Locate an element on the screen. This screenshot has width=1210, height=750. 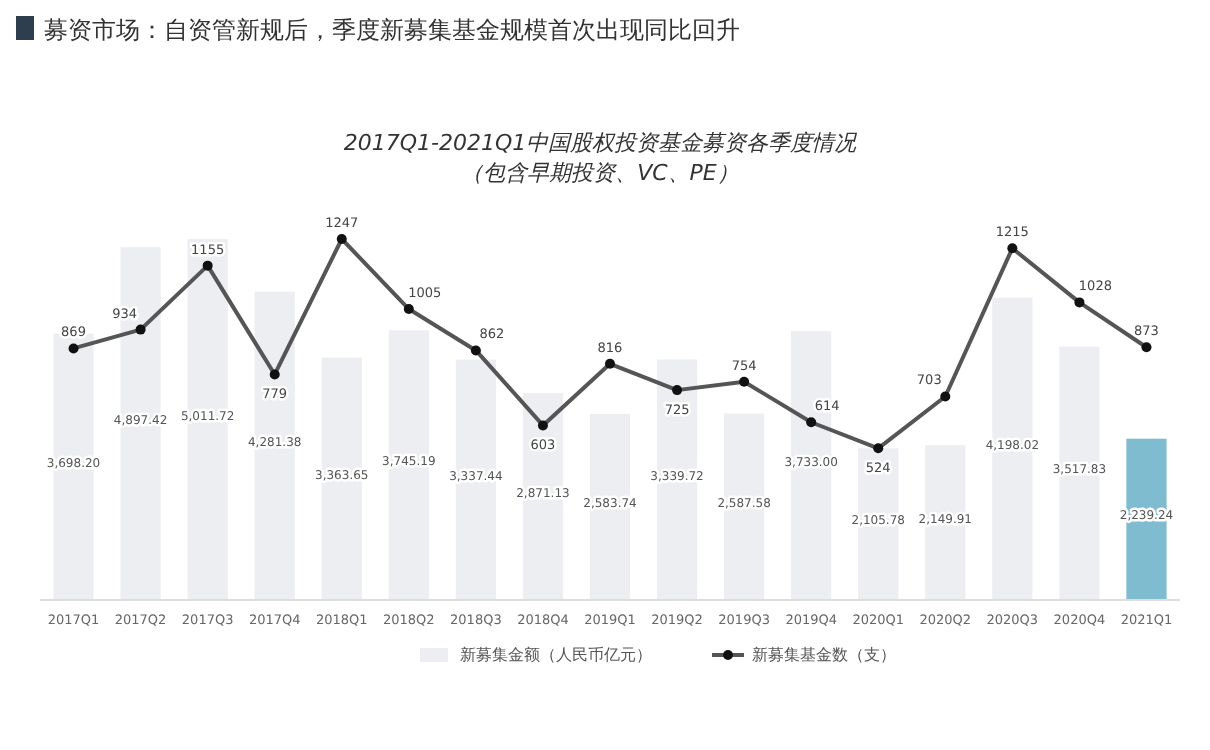
text: 募资市场：自资管新规后，季度新募集基金规模首次出现同比回升 is located at coordinates (392, 30).